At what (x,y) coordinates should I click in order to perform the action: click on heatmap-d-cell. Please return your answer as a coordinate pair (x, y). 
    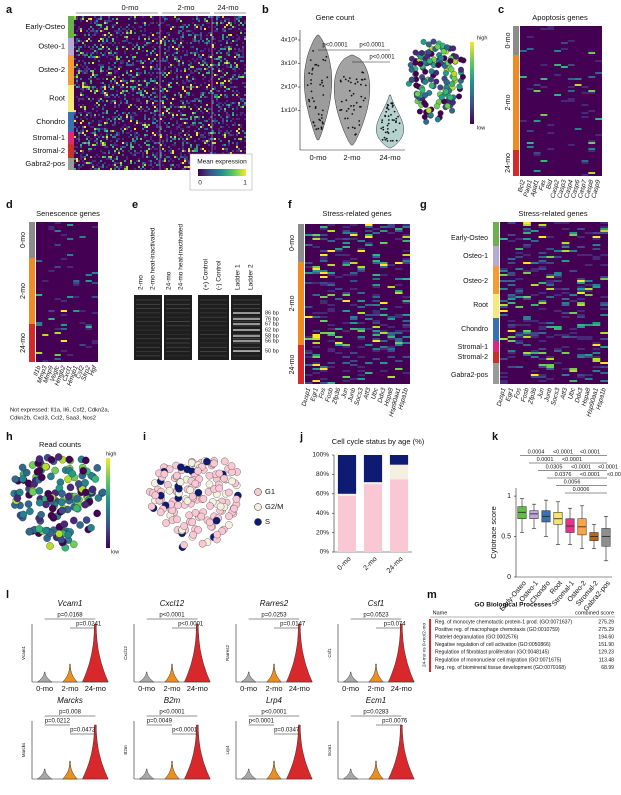
    Looking at the image, I should click on (76, 285).